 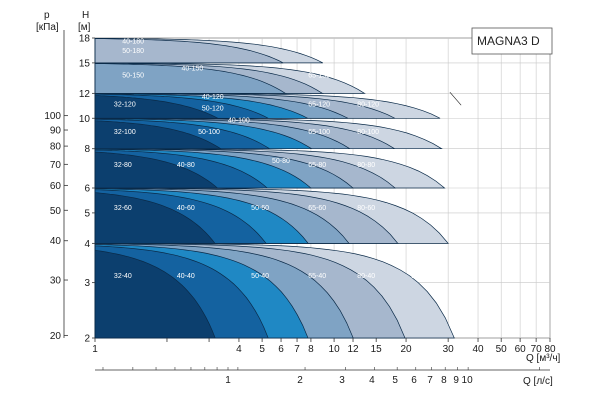 I want to click on chart-title: MAGNA3 D, so click(x=508, y=41).